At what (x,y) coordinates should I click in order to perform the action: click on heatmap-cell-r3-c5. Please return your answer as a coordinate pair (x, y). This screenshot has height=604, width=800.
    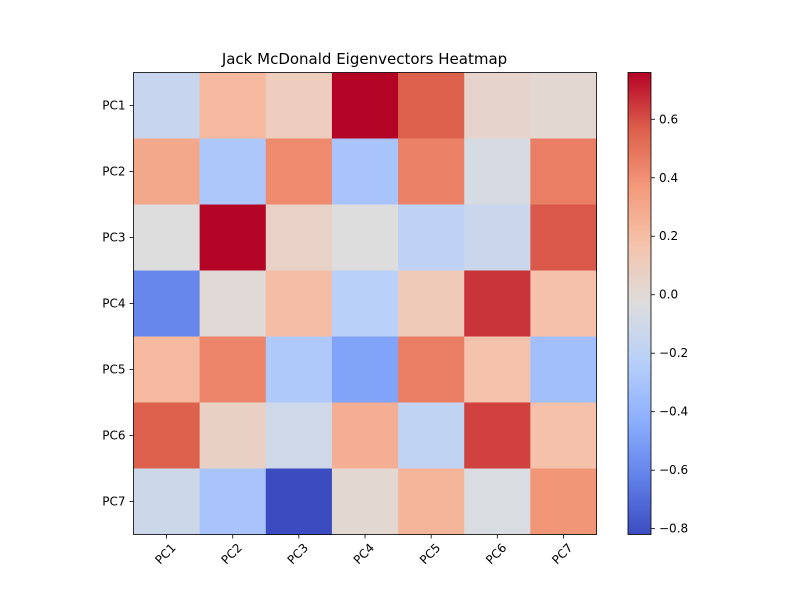
    Looking at the image, I should click on (431, 237).